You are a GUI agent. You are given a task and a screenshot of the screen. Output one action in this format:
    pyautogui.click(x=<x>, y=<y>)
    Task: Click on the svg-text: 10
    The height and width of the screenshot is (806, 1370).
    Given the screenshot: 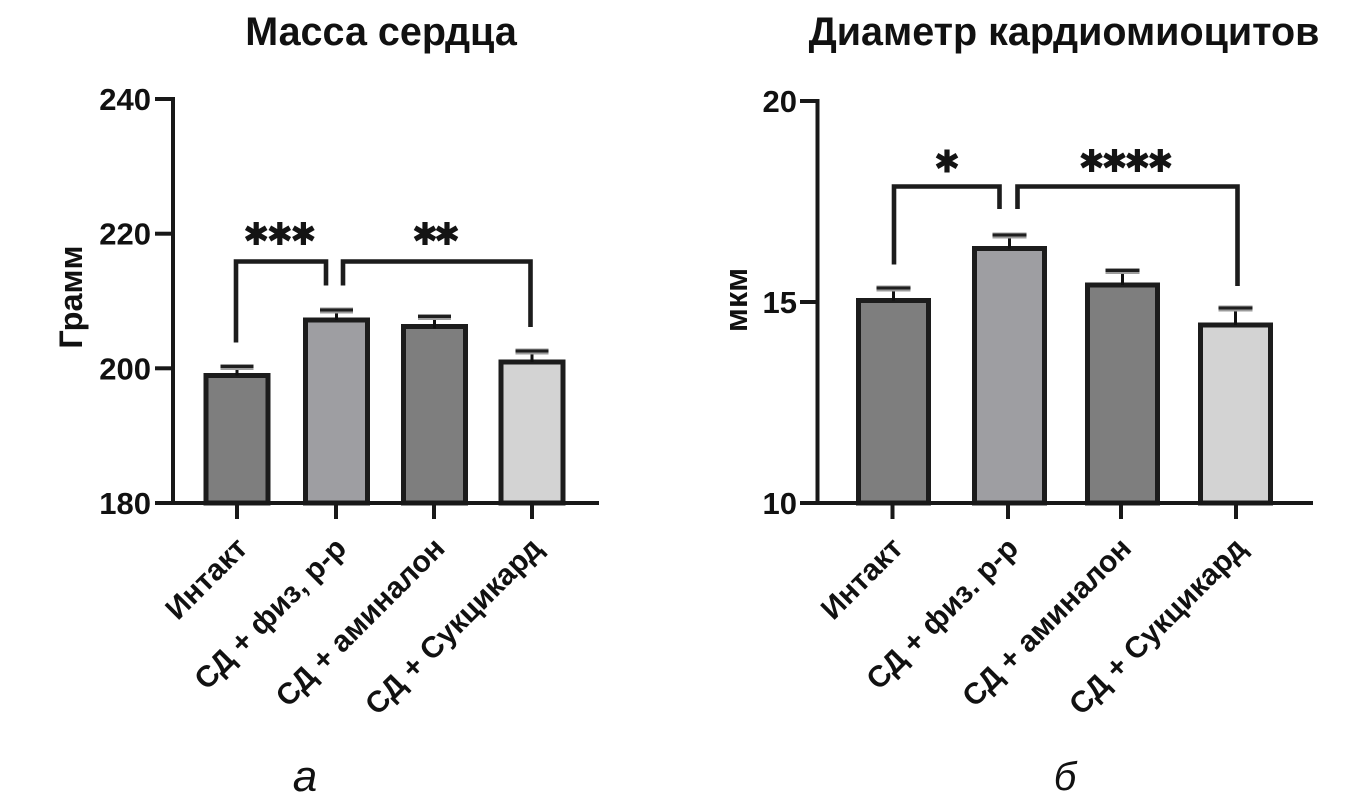 What is the action you would take?
    pyautogui.click(x=780, y=503)
    